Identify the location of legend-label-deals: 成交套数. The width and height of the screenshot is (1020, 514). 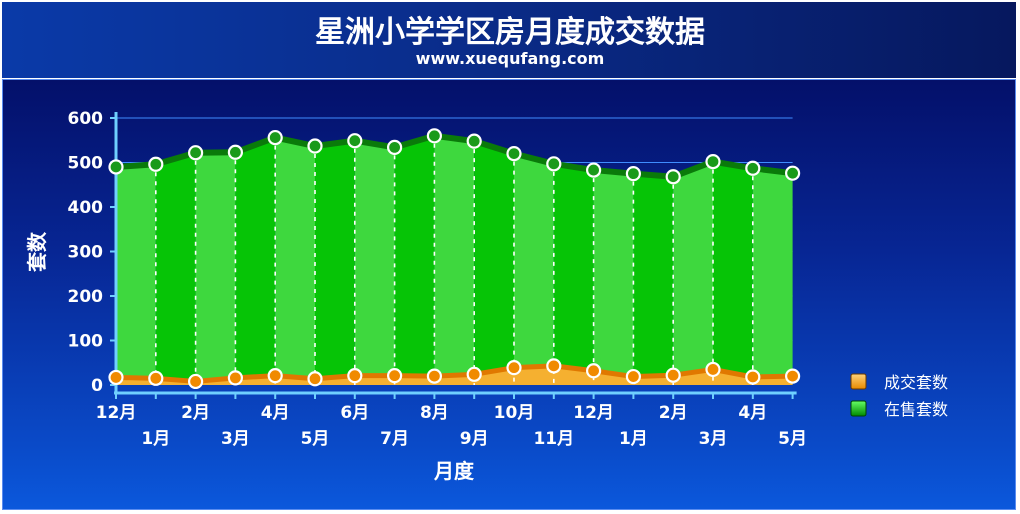
(916, 382).